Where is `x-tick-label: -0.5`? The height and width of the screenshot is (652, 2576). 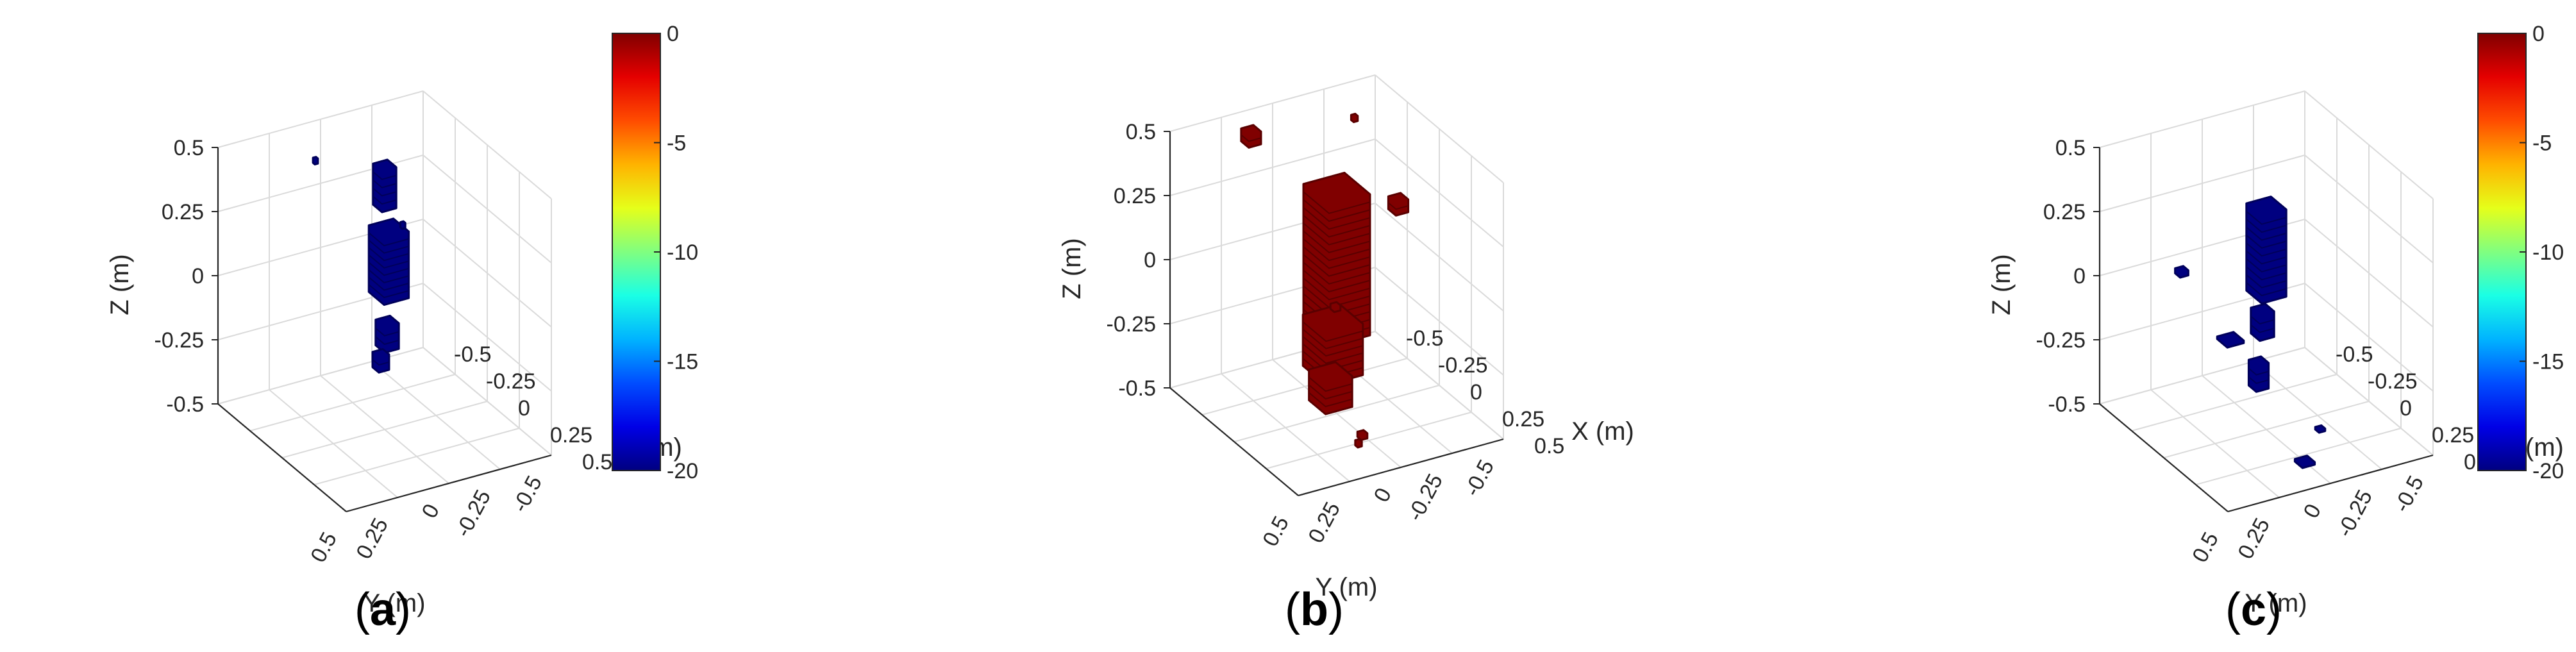
x-tick-label: -0.5 is located at coordinates (2354, 354).